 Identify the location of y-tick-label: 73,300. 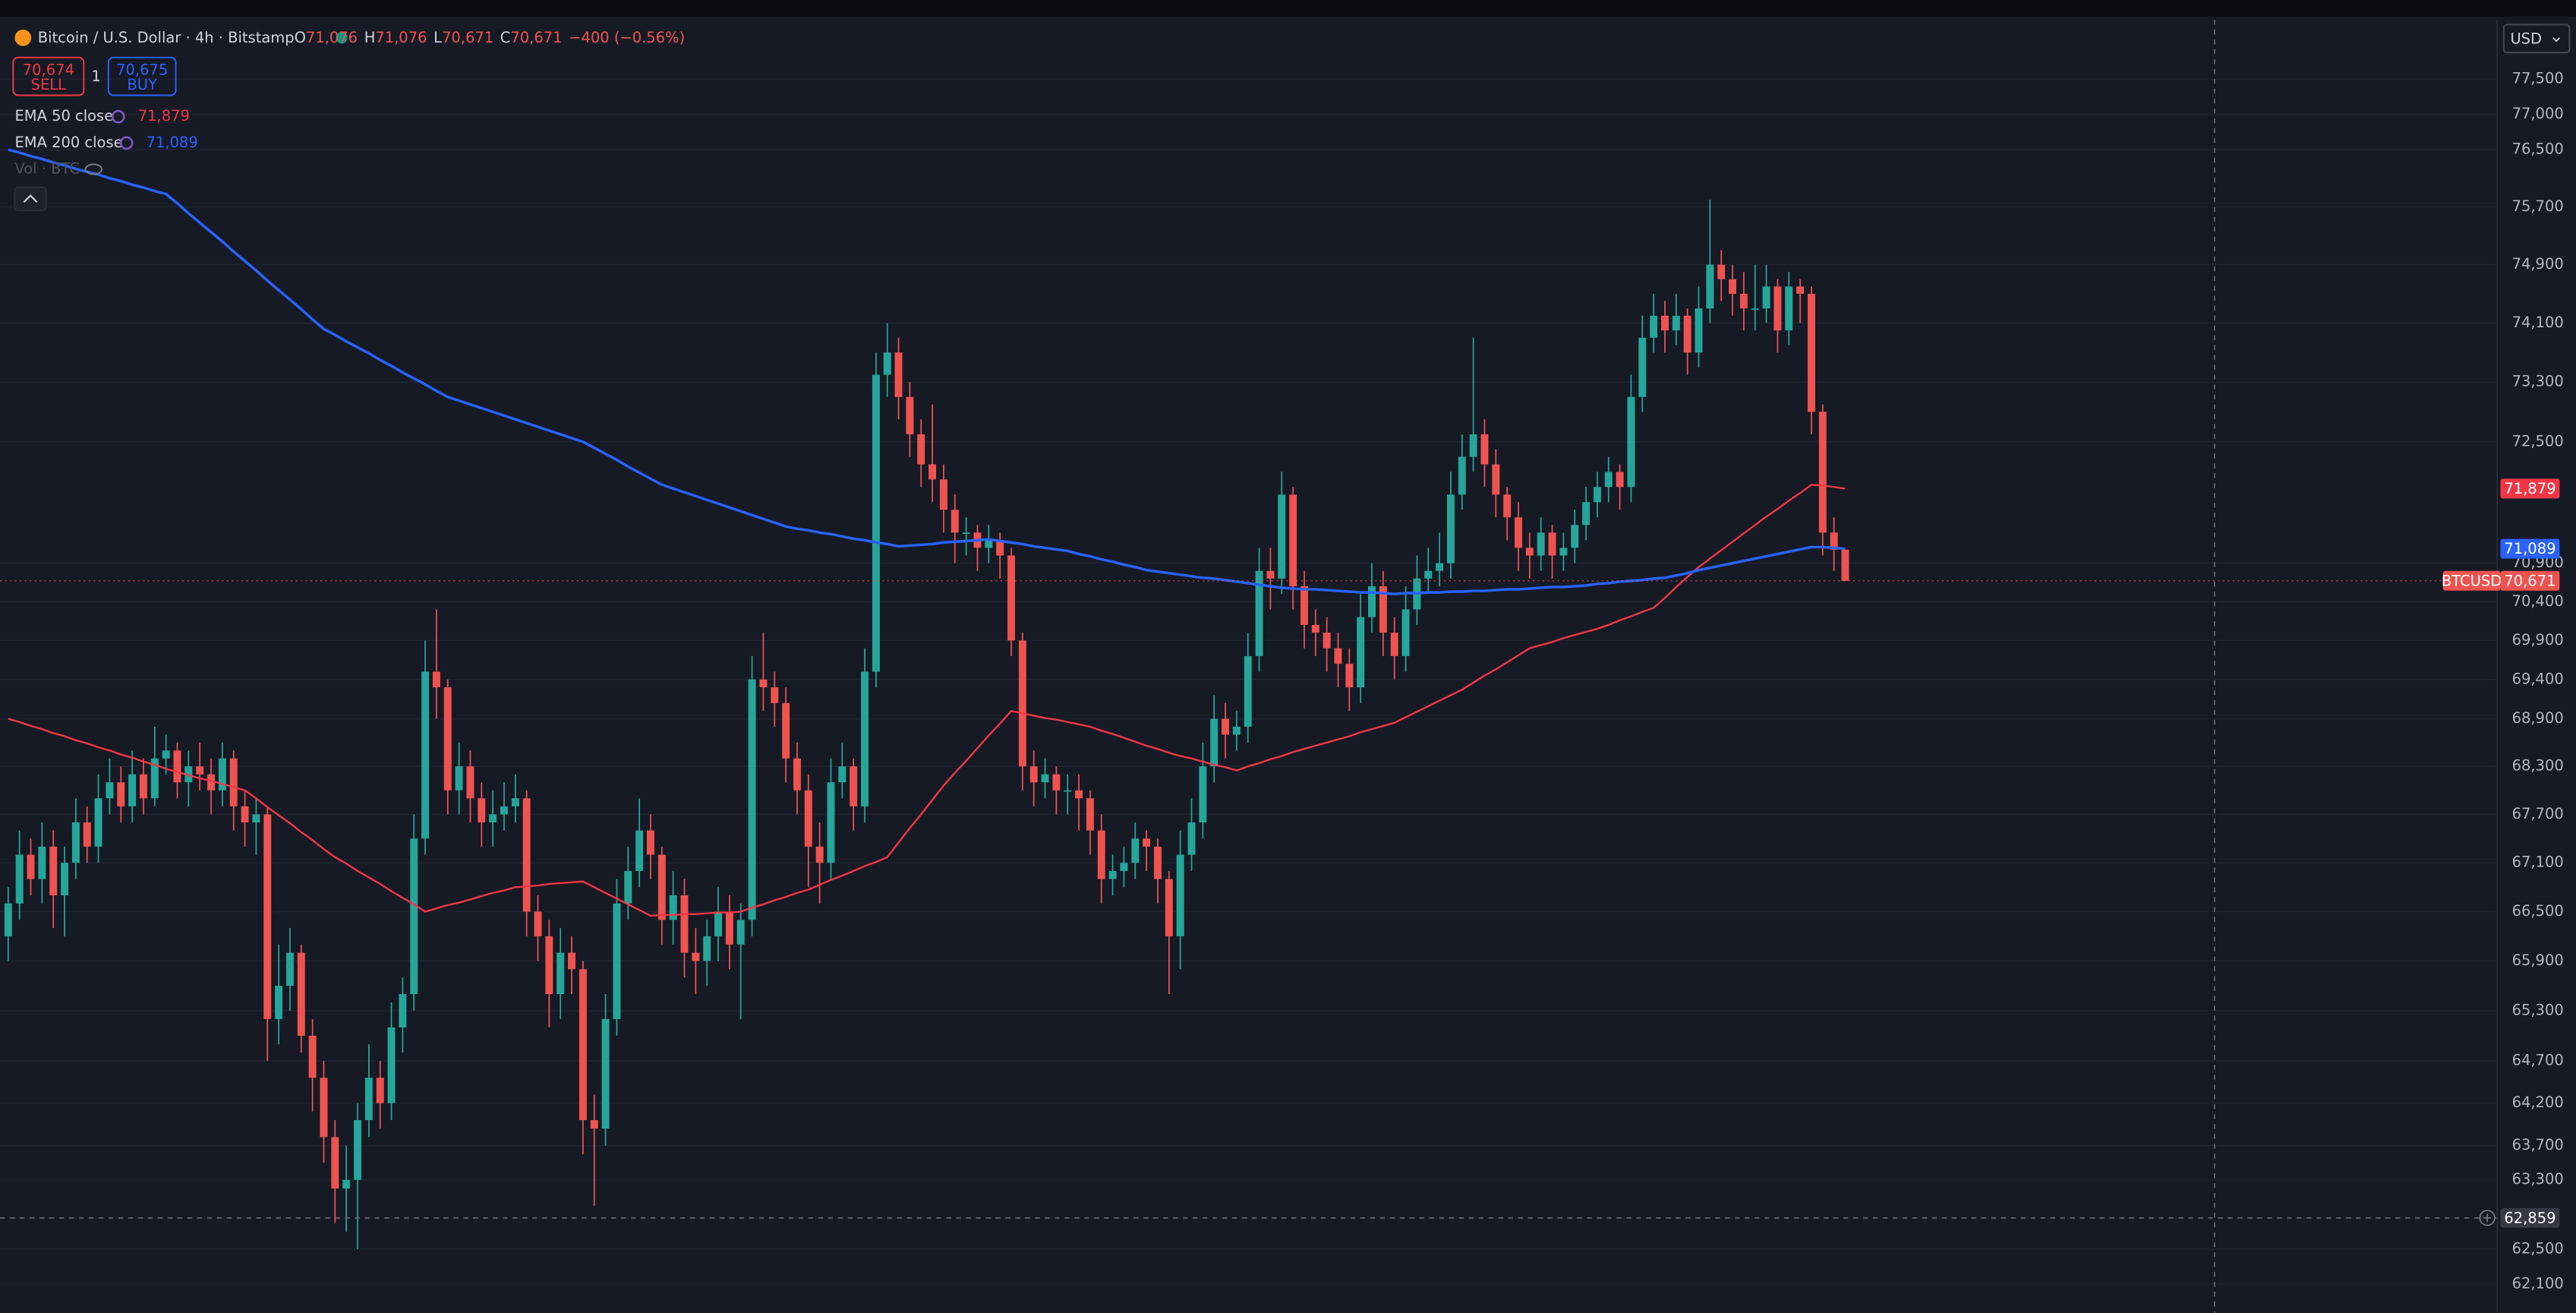
(2538, 381).